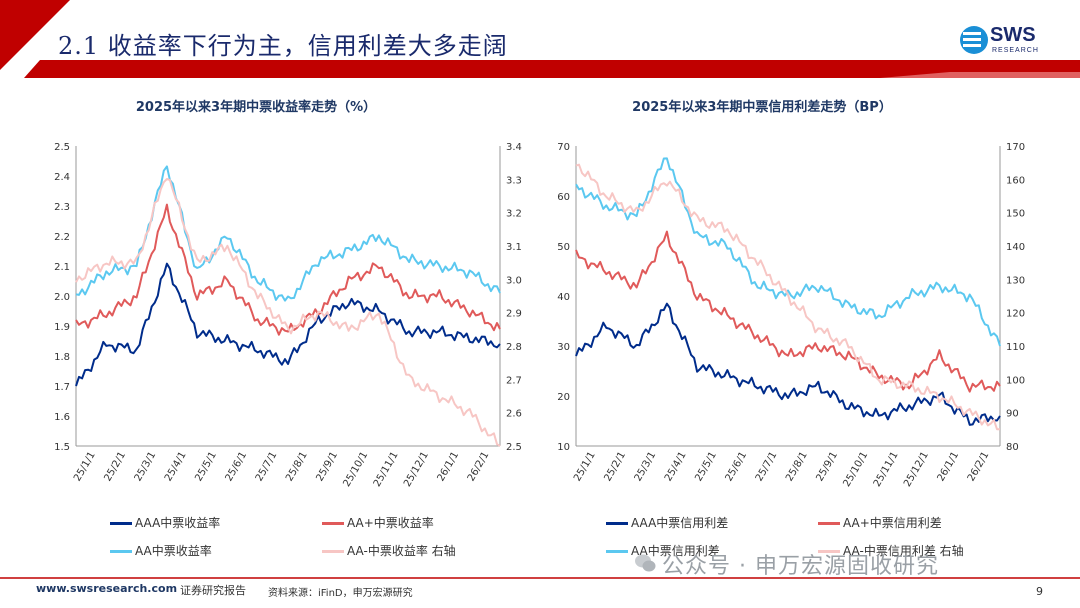 The image size is (1080, 608). I want to click on y-tick-left-label: 1.9, so click(62, 327).